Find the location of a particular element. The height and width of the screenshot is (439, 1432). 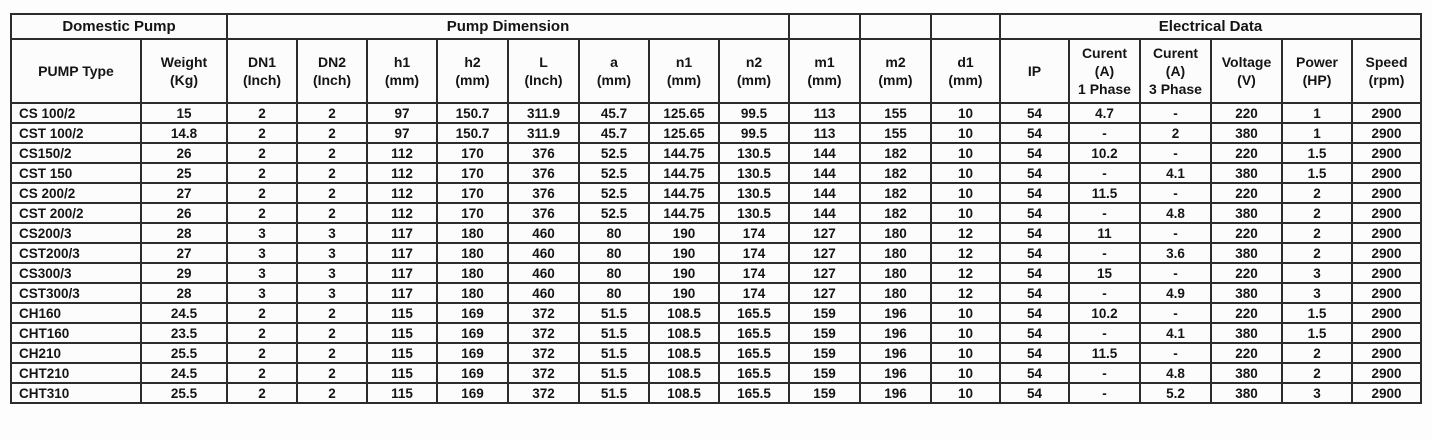

data-cell: 24.5 is located at coordinates (184, 373).